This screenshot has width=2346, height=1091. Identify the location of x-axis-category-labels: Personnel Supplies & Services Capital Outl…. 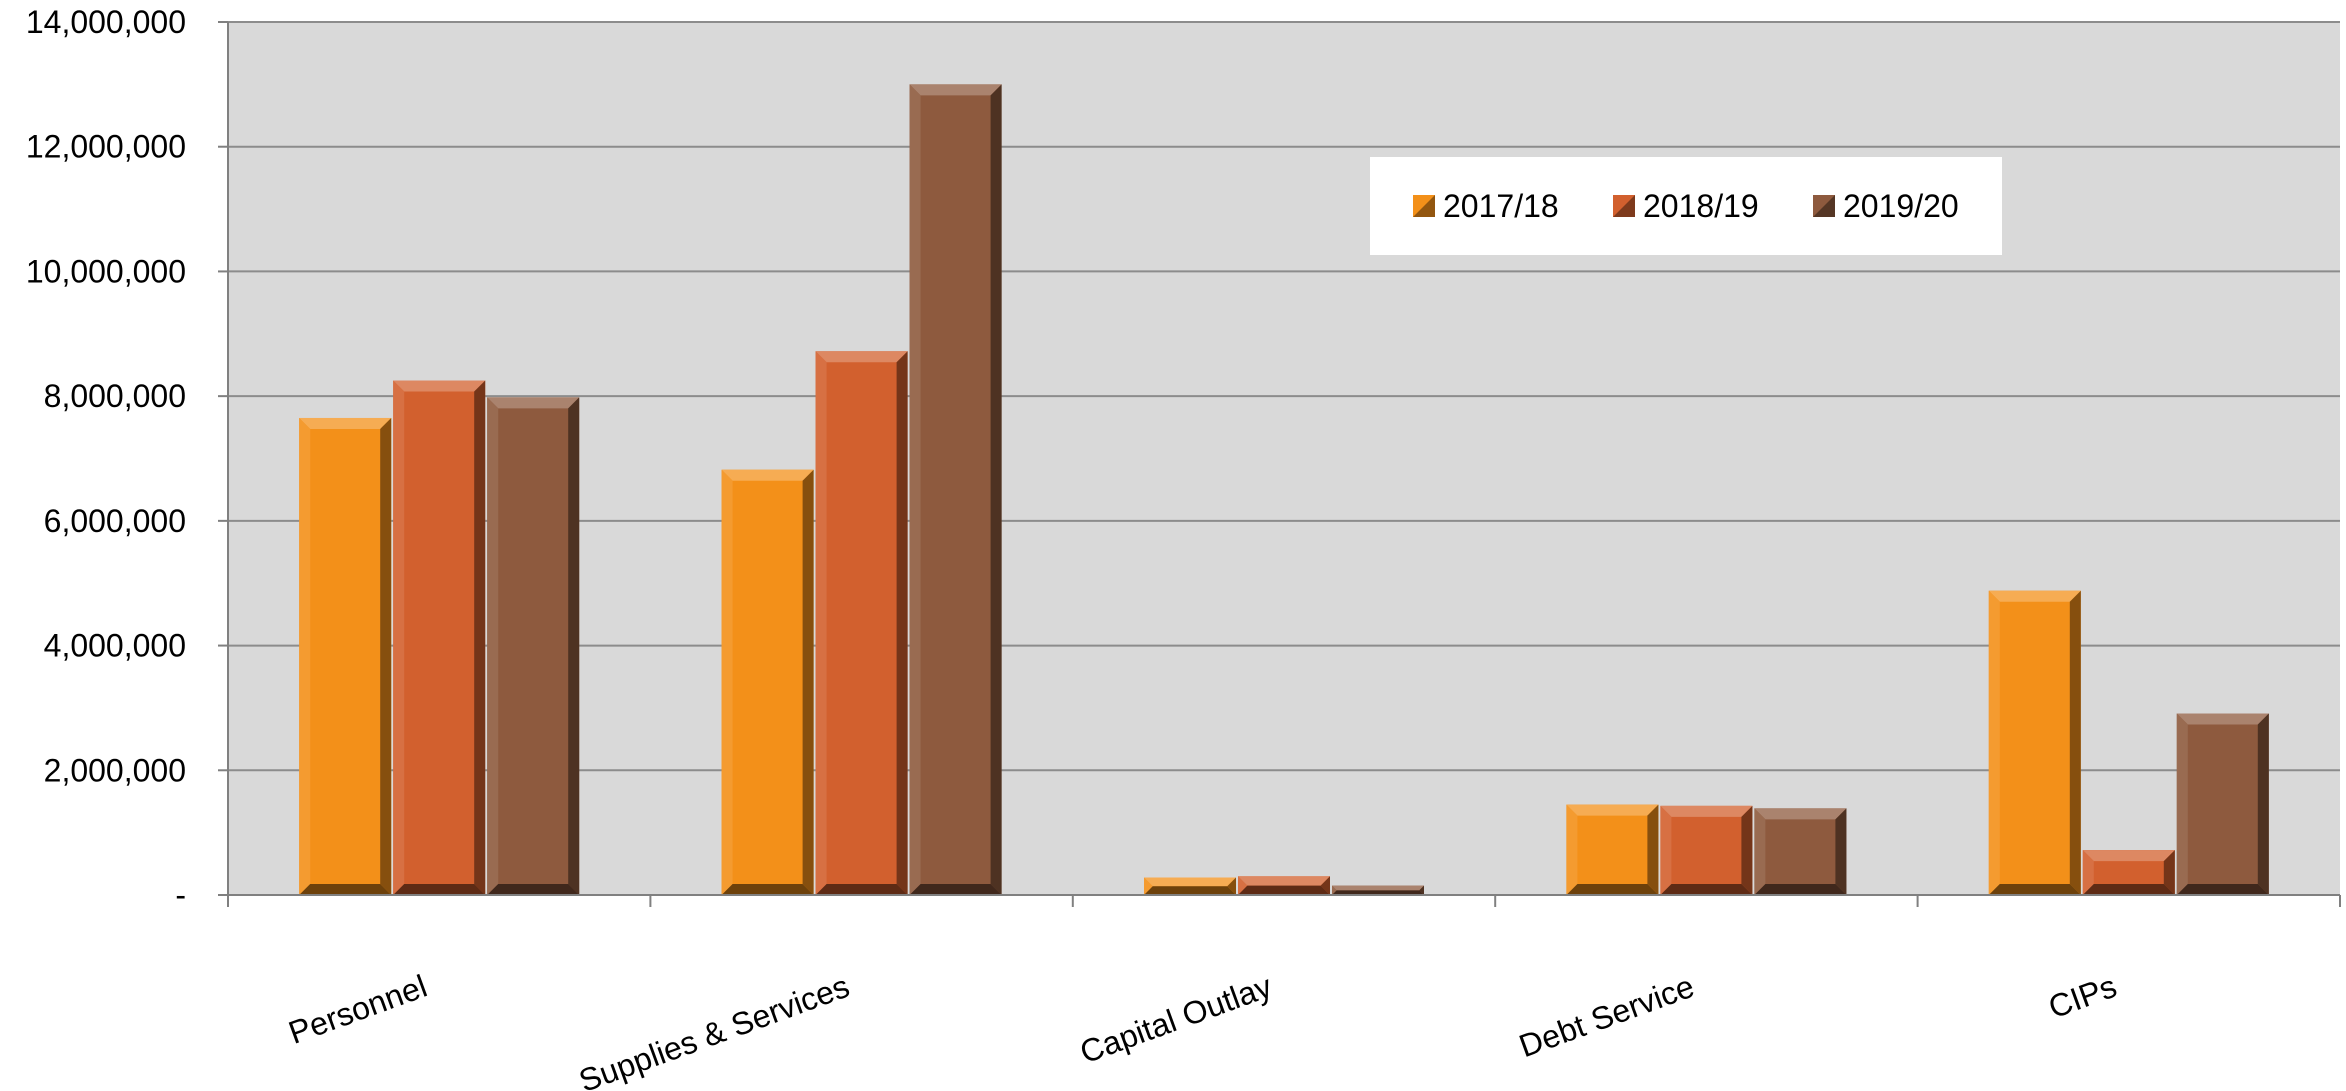
(1202, 1029).